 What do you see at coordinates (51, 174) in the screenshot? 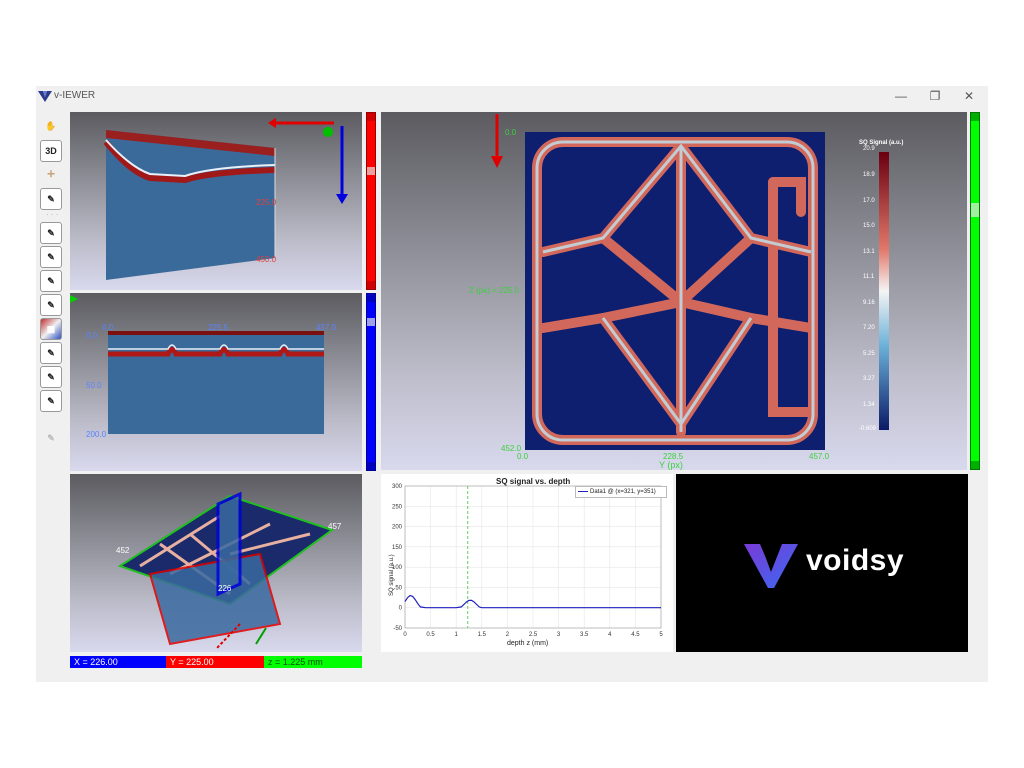
I see `crosshair-icon: ✛` at bounding box center [51, 174].